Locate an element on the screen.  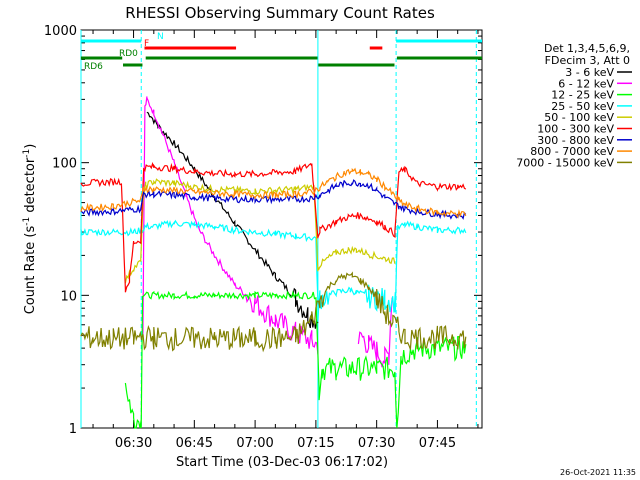
y-tick-label: 1000 is located at coordinates (60, 31).